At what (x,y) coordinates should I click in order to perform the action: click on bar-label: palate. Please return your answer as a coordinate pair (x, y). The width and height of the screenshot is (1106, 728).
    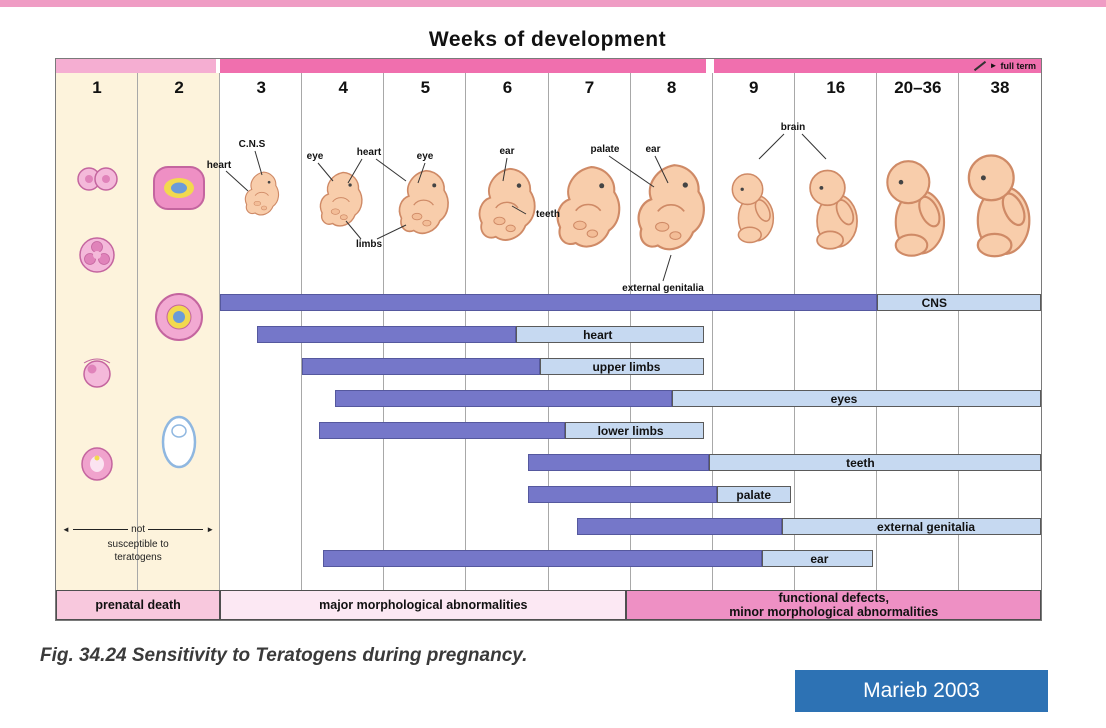
    Looking at the image, I should click on (754, 494).